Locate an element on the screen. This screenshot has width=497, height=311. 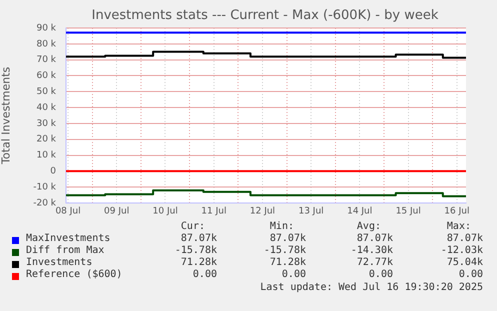
legend-label: Reference ($600) is located at coordinates (74, 274).